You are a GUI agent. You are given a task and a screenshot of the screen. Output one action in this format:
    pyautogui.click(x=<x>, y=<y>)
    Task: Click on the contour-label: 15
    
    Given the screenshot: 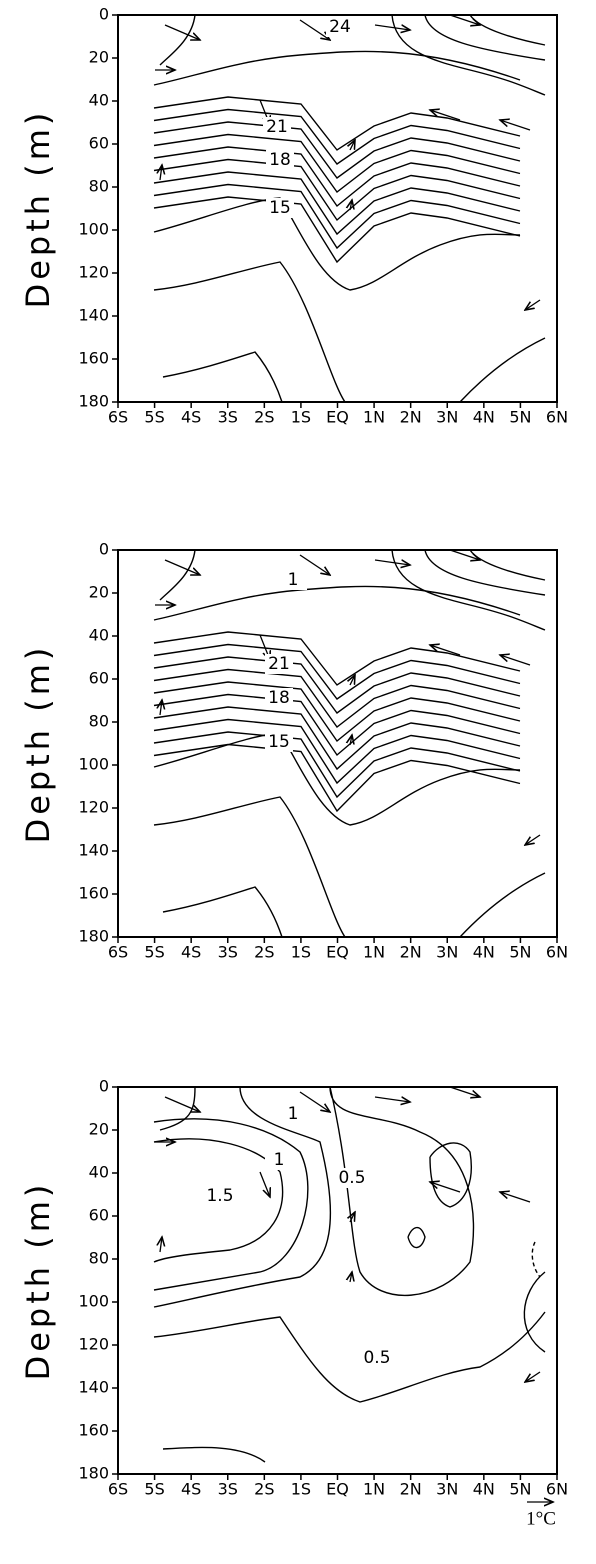 What is the action you would take?
    pyautogui.click(x=279, y=742)
    